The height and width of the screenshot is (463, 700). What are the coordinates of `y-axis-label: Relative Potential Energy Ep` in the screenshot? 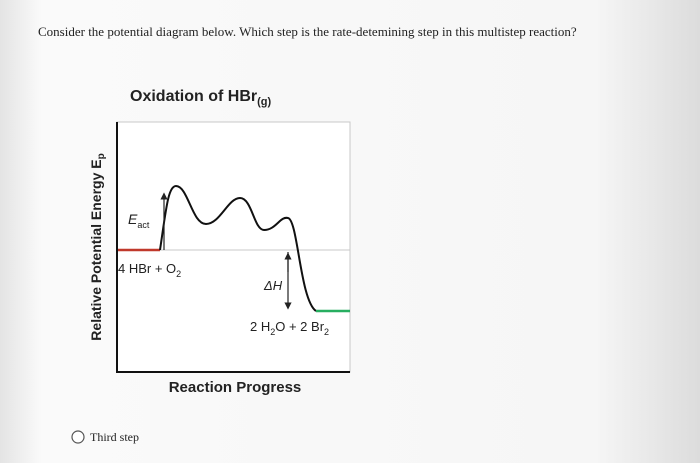 It's located at (97, 246).